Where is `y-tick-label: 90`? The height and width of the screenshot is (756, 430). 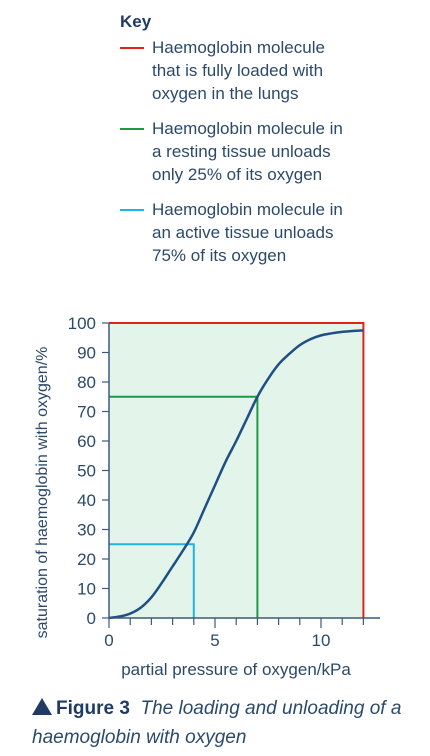
y-tick-label: 90 is located at coordinates (86, 353).